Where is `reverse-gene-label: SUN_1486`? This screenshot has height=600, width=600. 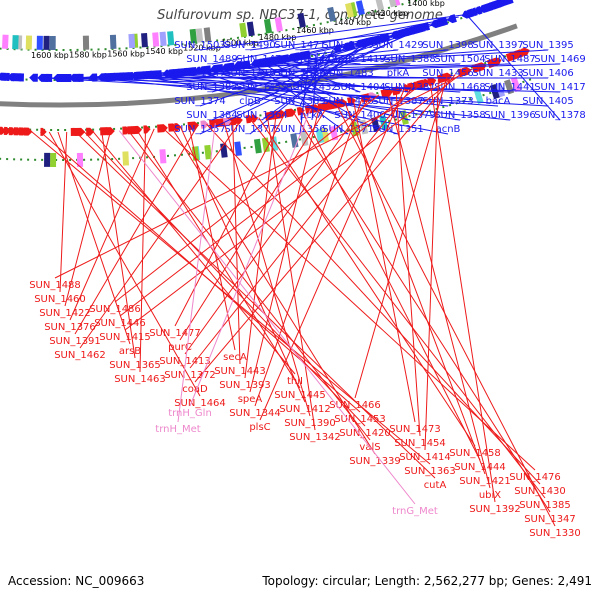 reverse-gene-label: SUN_1486 is located at coordinates (115, 309).